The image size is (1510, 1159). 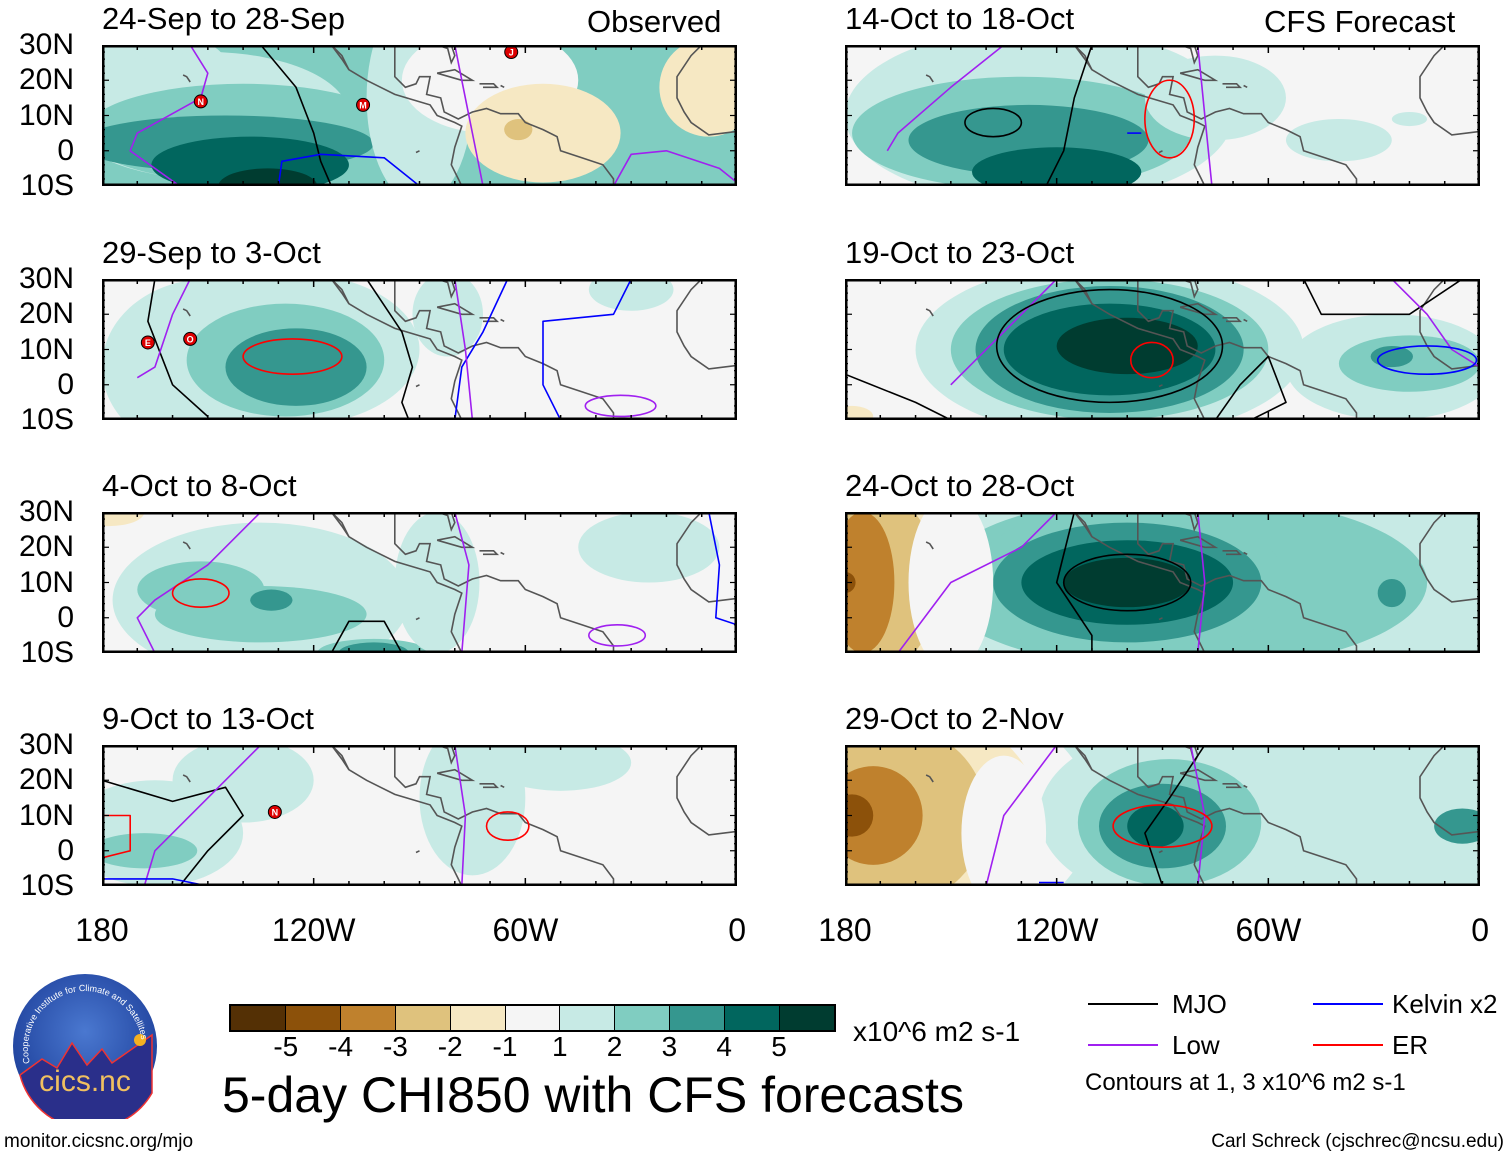 I want to click on legend-label-mjo: MJO, so click(x=1199, y=1004).